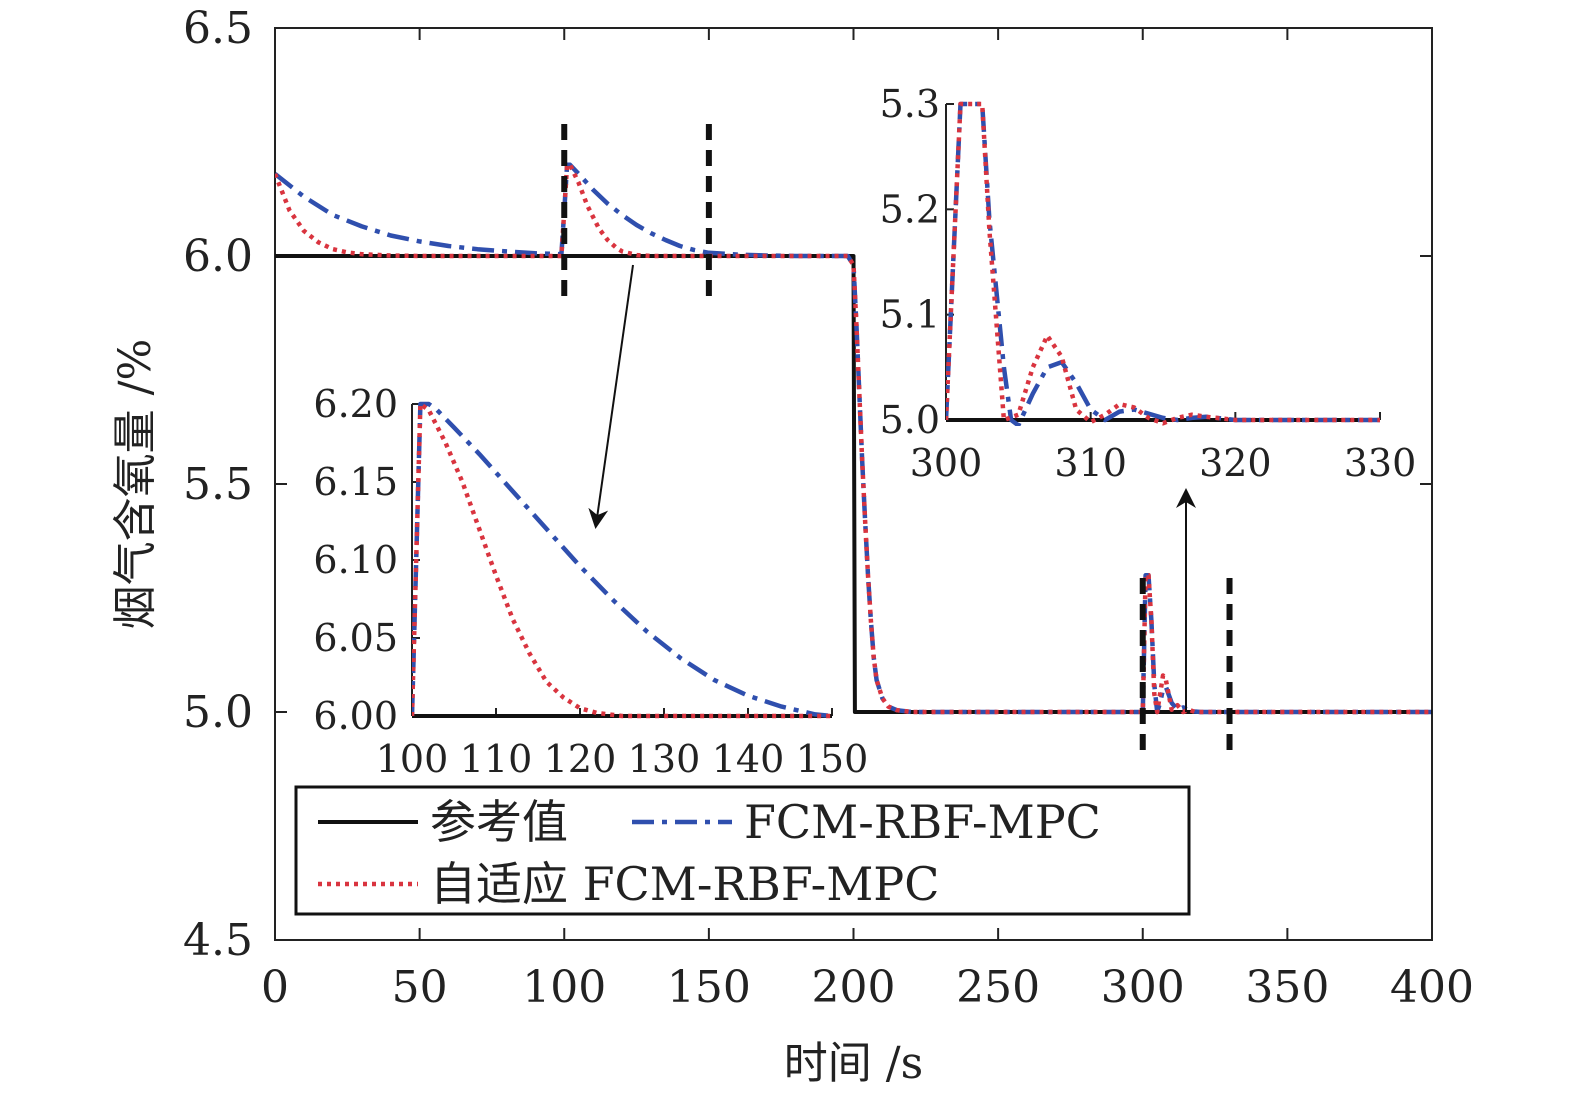 The image size is (1575, 1097). Describe the element at coordinates (611, 396) in the screenshot. I see `zoom-arrow-left` at that location.